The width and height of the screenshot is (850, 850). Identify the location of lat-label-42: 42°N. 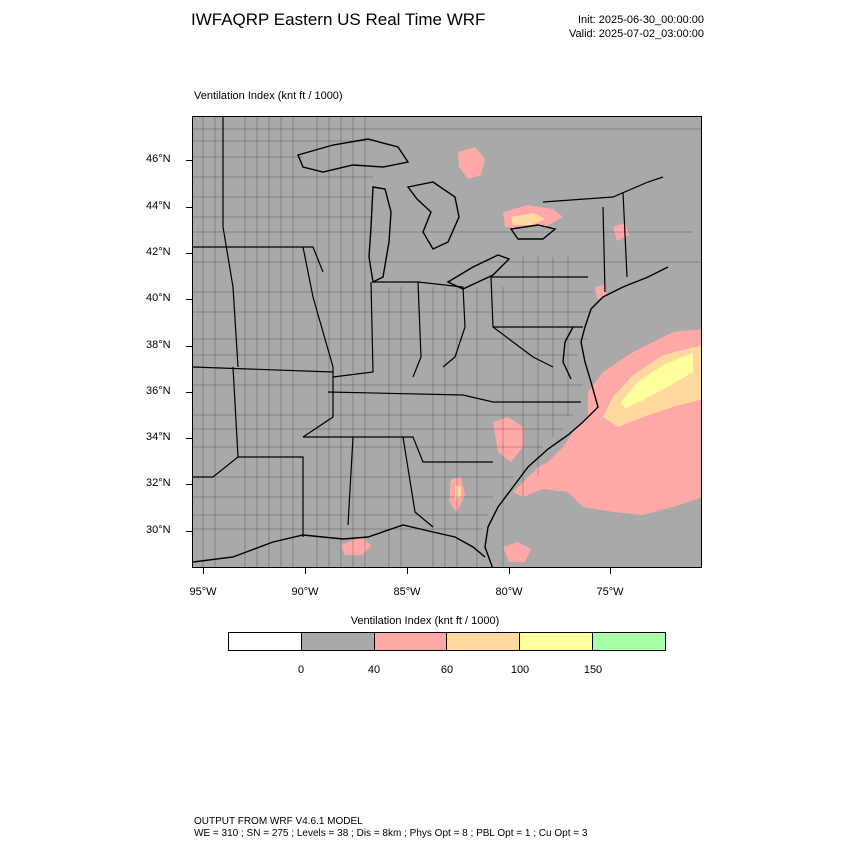
(158, 252).